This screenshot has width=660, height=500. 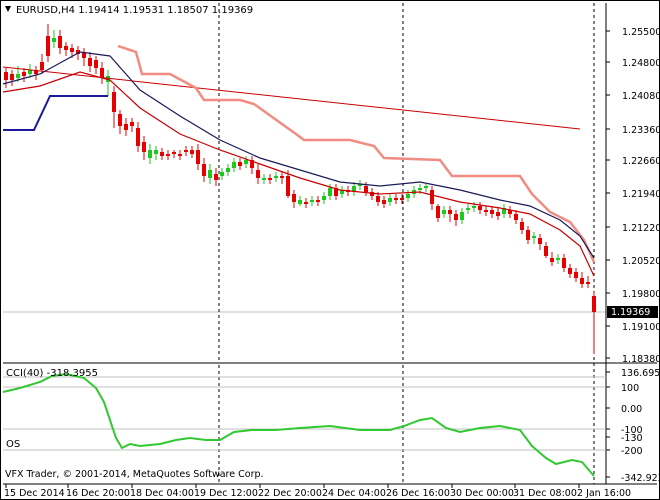 I want to click on time-tick-label: 2 Jan 16:00, so click(x=604, y=493).